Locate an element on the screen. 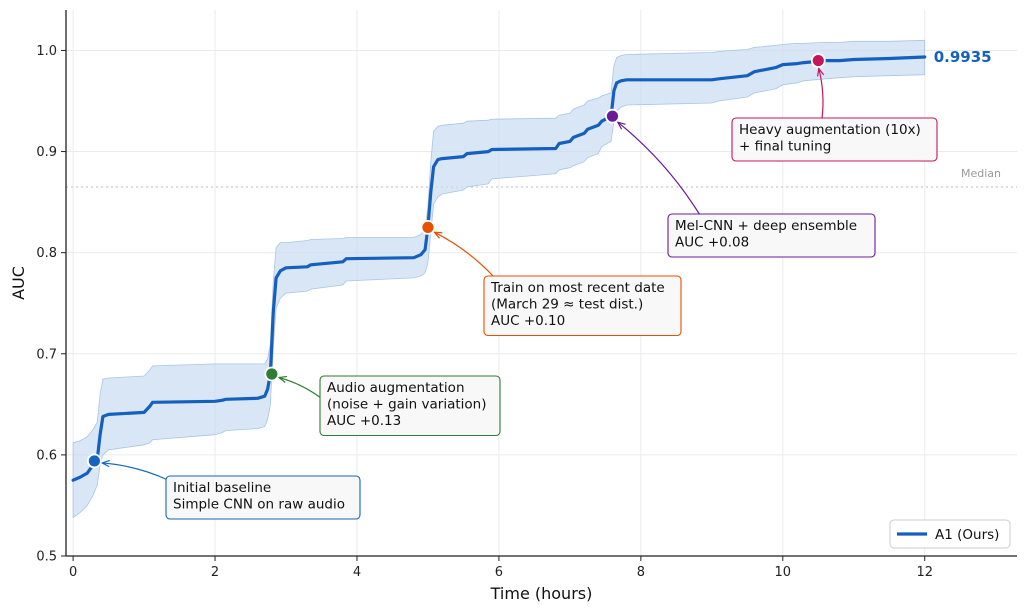 This screenshot has width=1028, height=612. final-value-label: 0.9935 is located at coordinates (963, 57).